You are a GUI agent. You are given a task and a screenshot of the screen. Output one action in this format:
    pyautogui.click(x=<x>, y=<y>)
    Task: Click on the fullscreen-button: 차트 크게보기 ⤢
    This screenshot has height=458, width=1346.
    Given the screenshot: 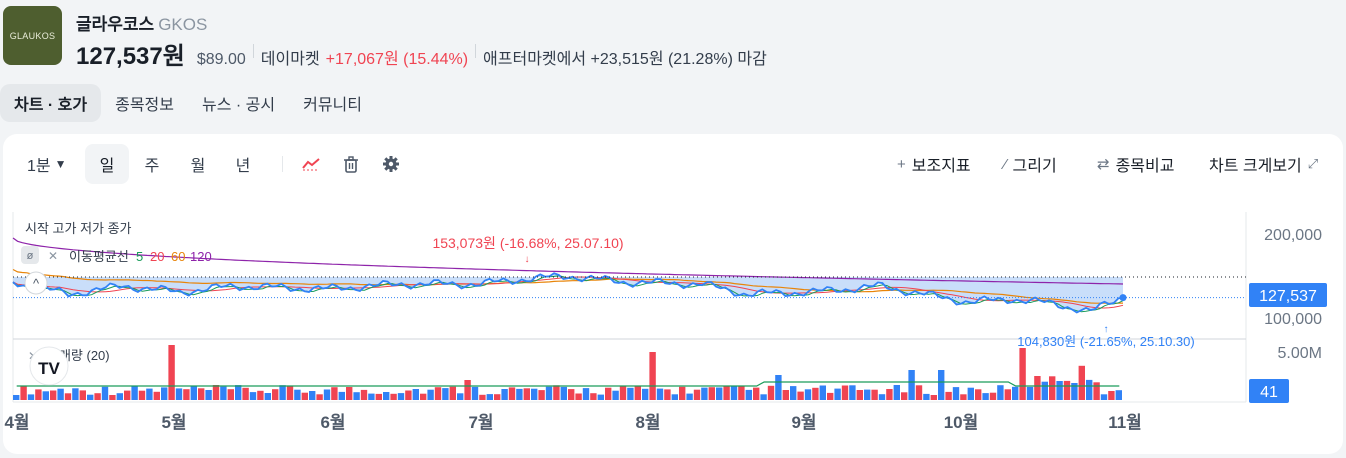 What is the action you would take?
    pyautogui.click(x=1263, y=164)
    